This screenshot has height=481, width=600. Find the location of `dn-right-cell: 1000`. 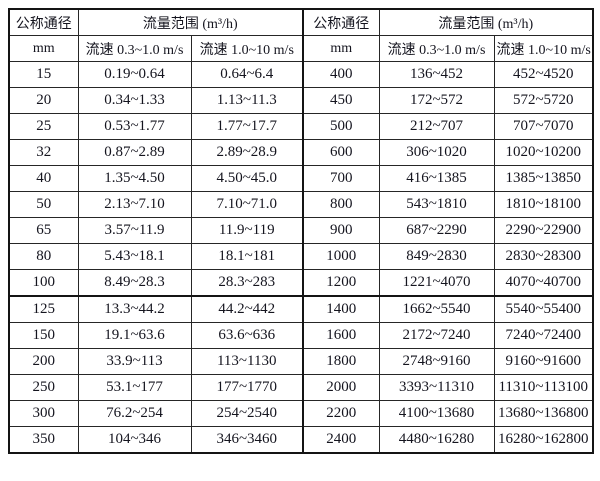

dn-right-cell: 1000 is located at coordinates (341, 256).